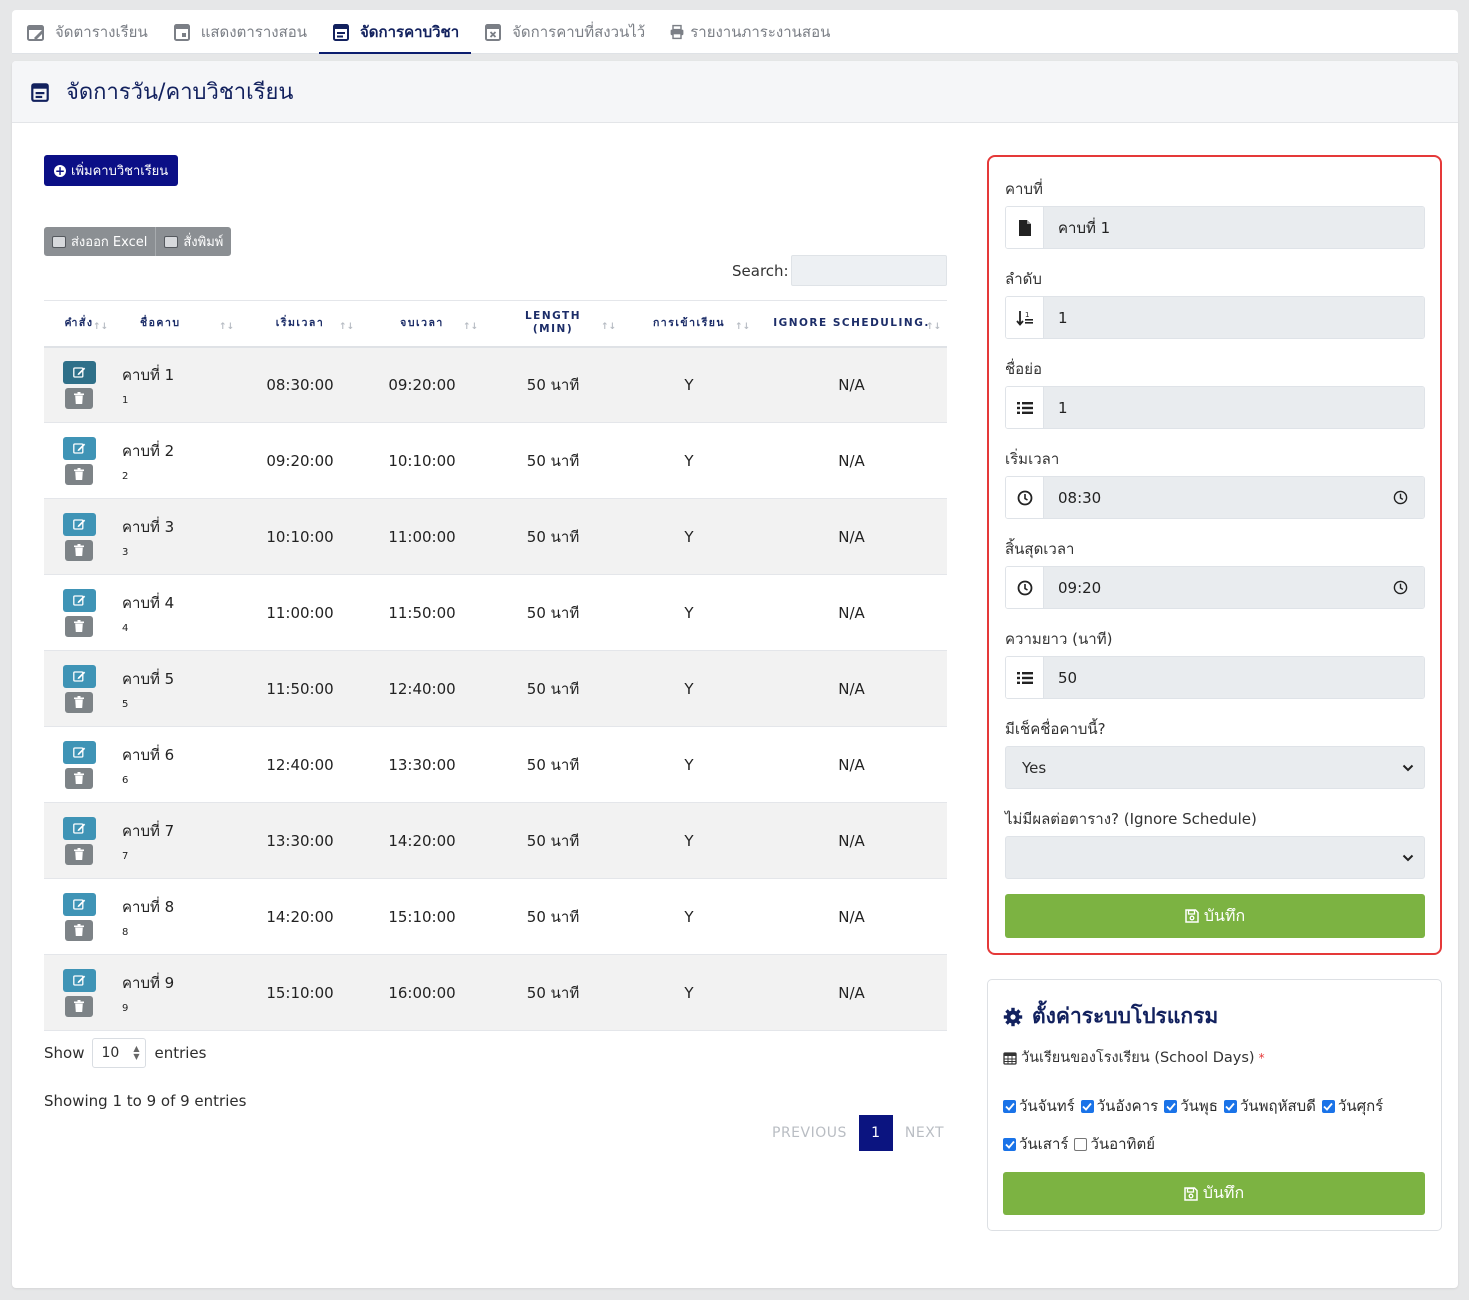 The height and width of the screenshot is (1300, 1469). Describe the element at coordinates (869, 270) in the screenshot. I see `search-input` at that location.